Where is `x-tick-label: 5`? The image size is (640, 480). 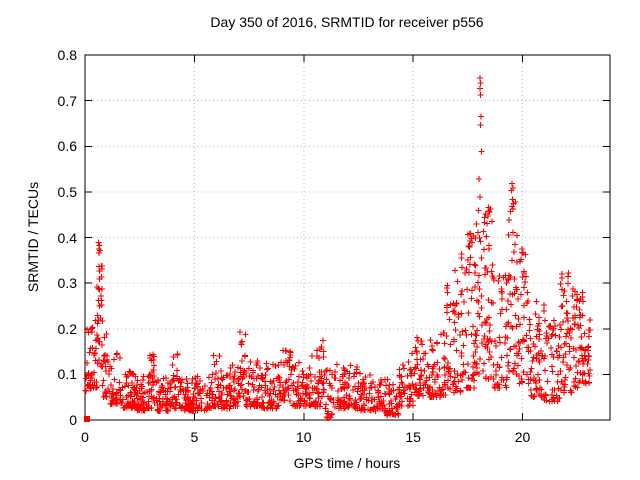 x-tick-label: 5 is located at coordinates (194, 437).